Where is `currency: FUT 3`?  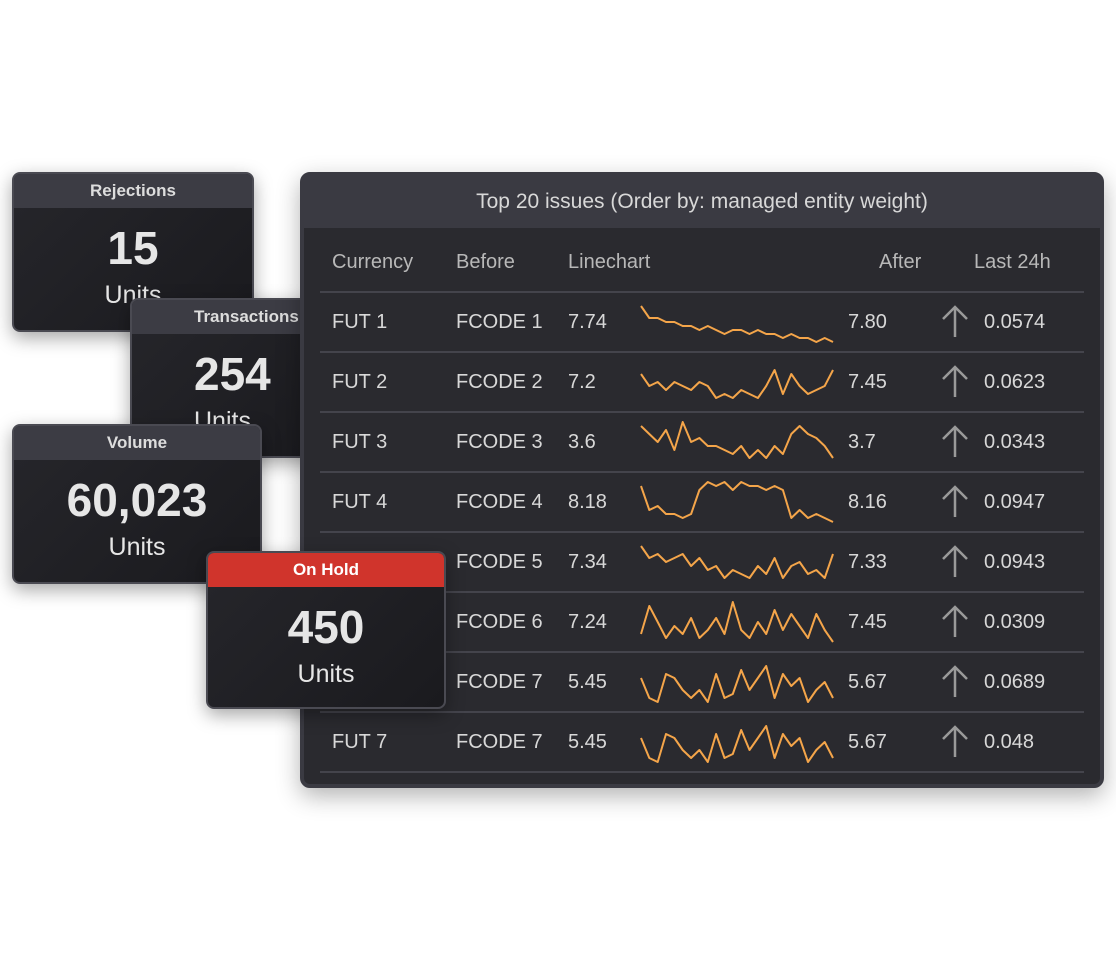
currency: FUT 3 is located at coordinates (360, 442).